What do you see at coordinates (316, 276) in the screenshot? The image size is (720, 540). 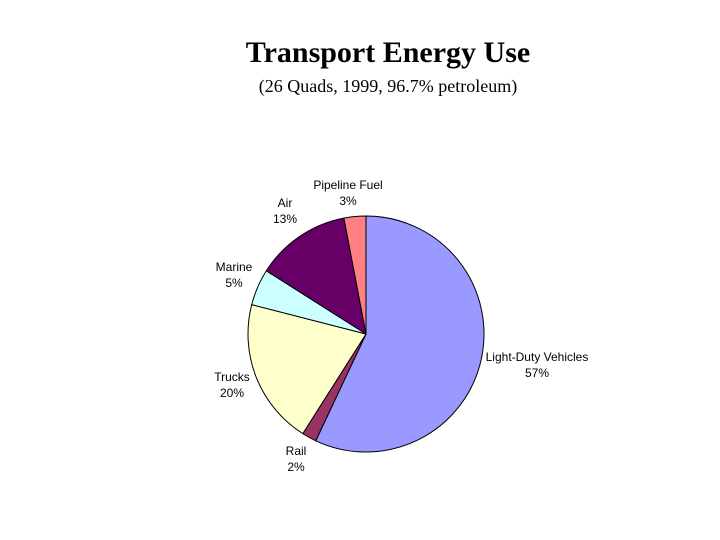 I see `pie-slice-air` at bounding box center [316, 276].